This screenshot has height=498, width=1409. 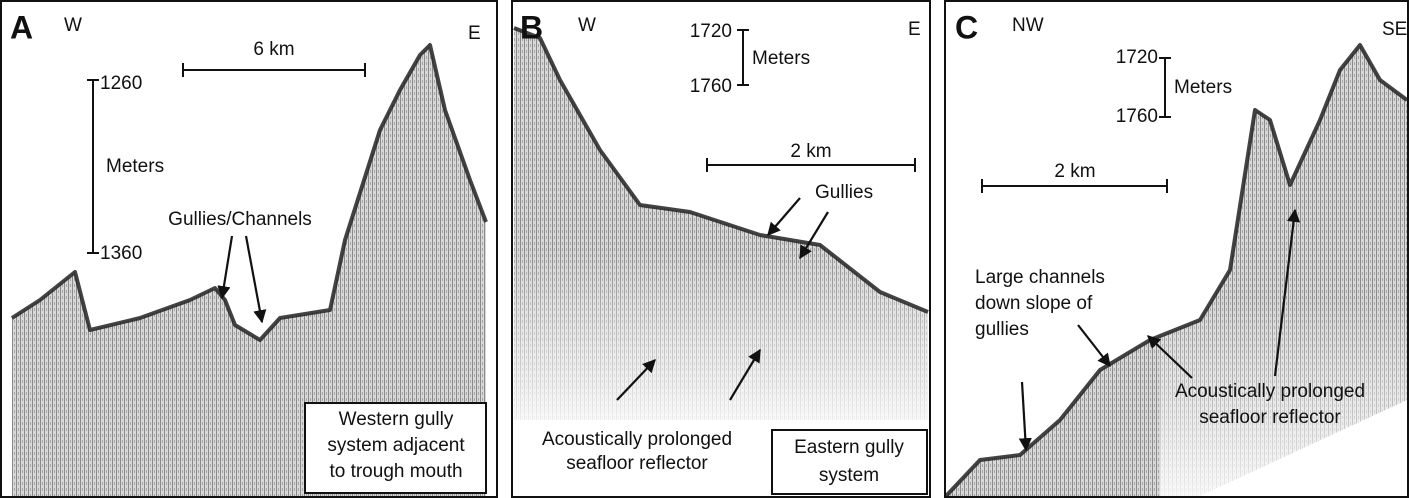 What do you see at coordinates (273, 49) in the screenshot?
I see `scale-label: 6 km` at bounding box center [273, 49].